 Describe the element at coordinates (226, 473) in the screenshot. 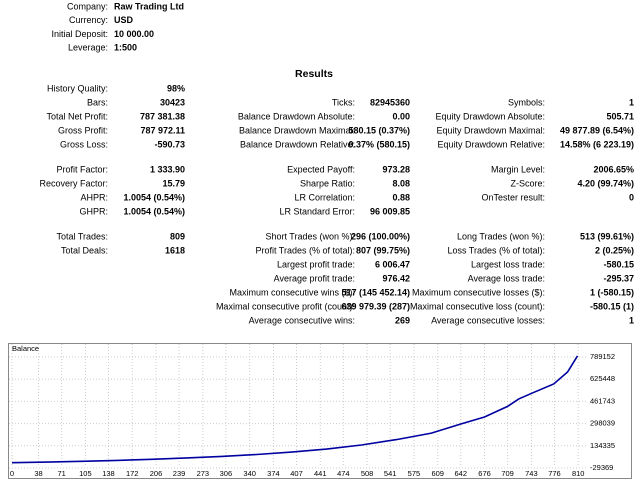

I see `x-tick-label: 306` at that location.